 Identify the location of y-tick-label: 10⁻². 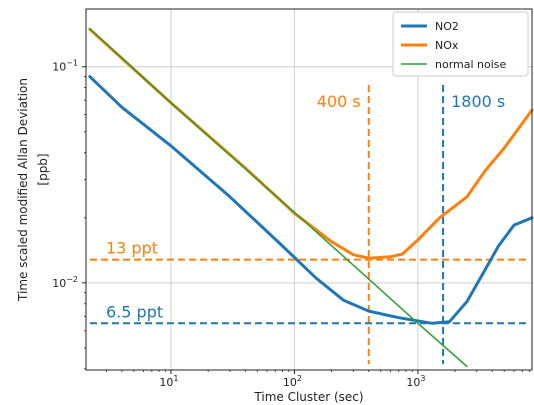
(65, 282).